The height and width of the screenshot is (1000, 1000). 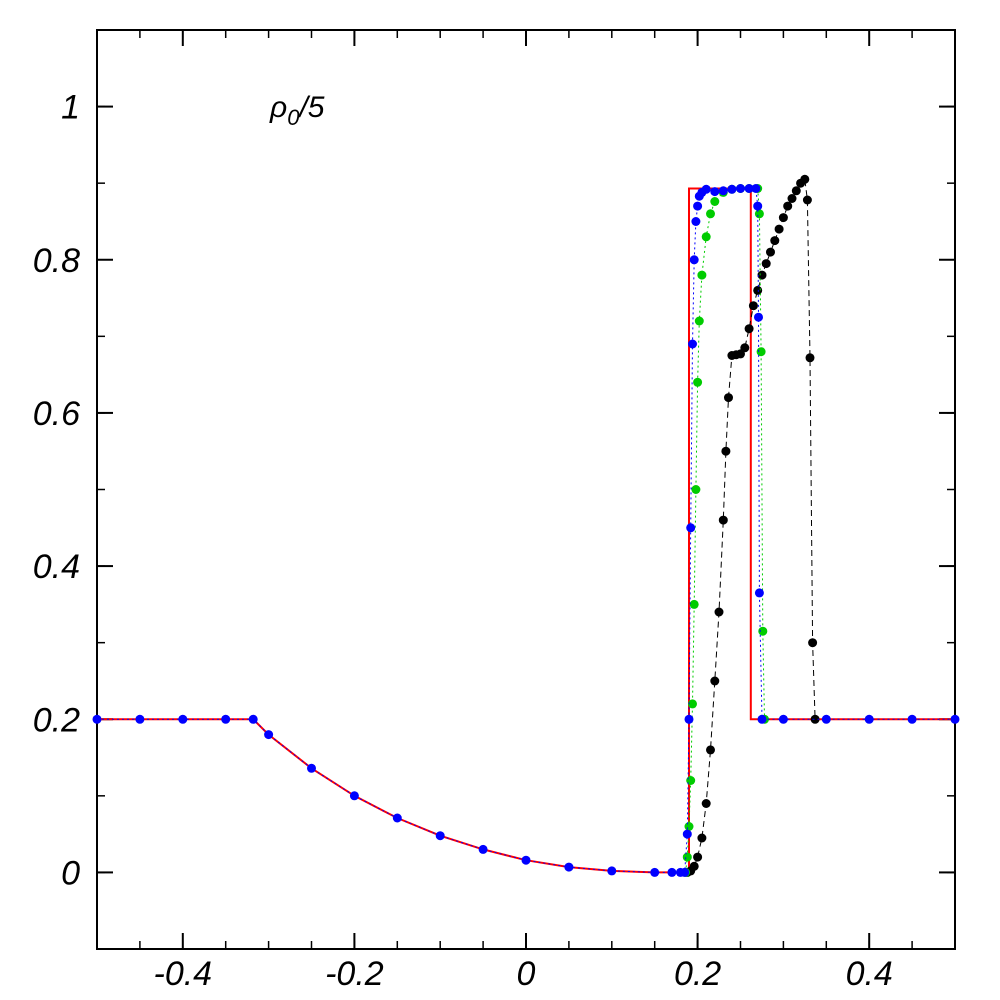 What do you see at coordinates (56, 414) in the screenshot?
I see `y-tick-label: 0.6` at bounding box center [56, 414].